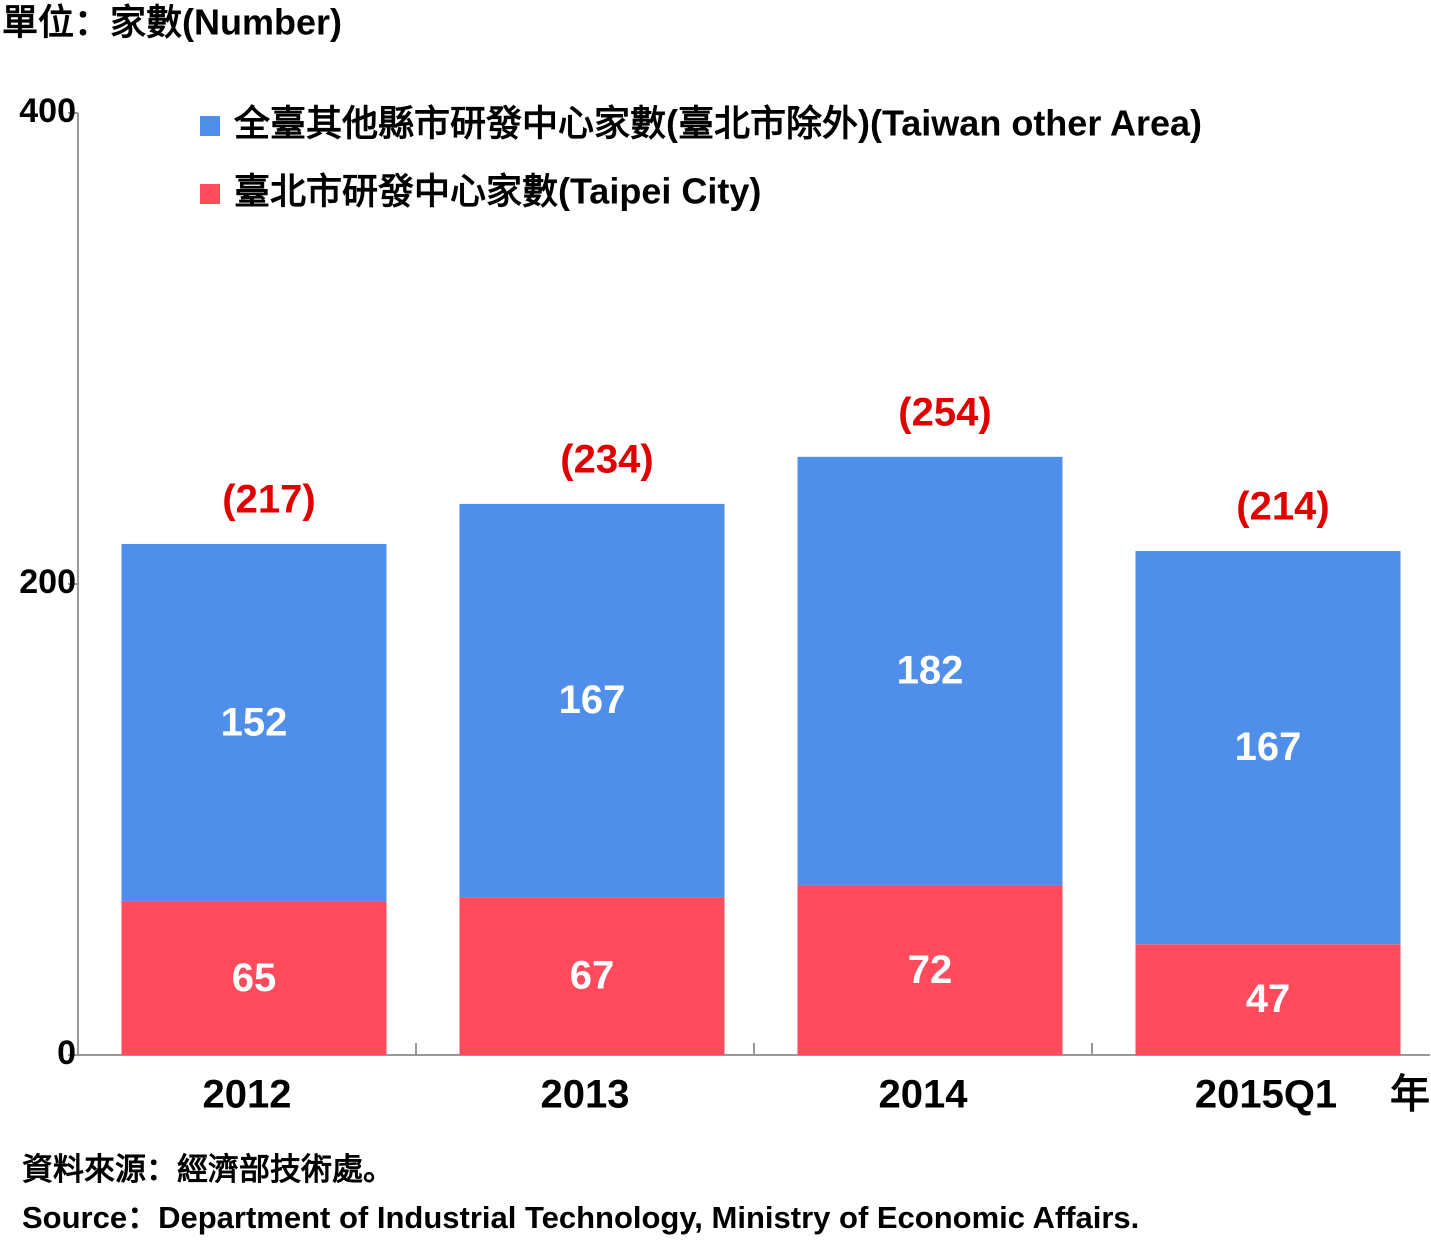 Image resolution: width=1431 pixels, height=1243 pixels. I want to click on y-axis-label: 單位：家數(Number), so click(172, 22).